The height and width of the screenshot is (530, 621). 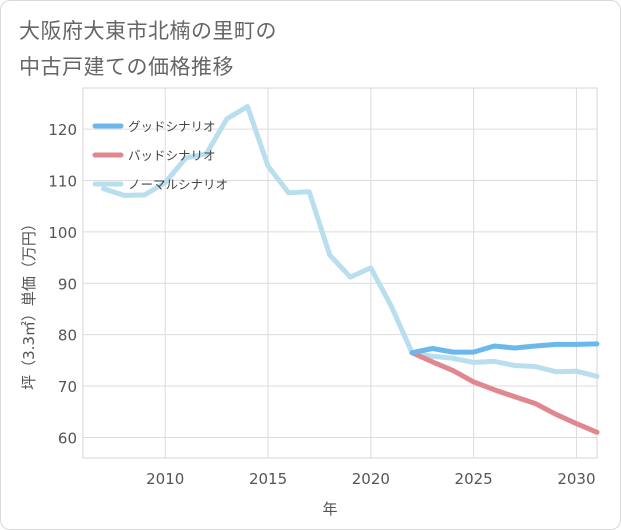 I want to click on x-tick-label: 2010, so click(x=165, y=479).